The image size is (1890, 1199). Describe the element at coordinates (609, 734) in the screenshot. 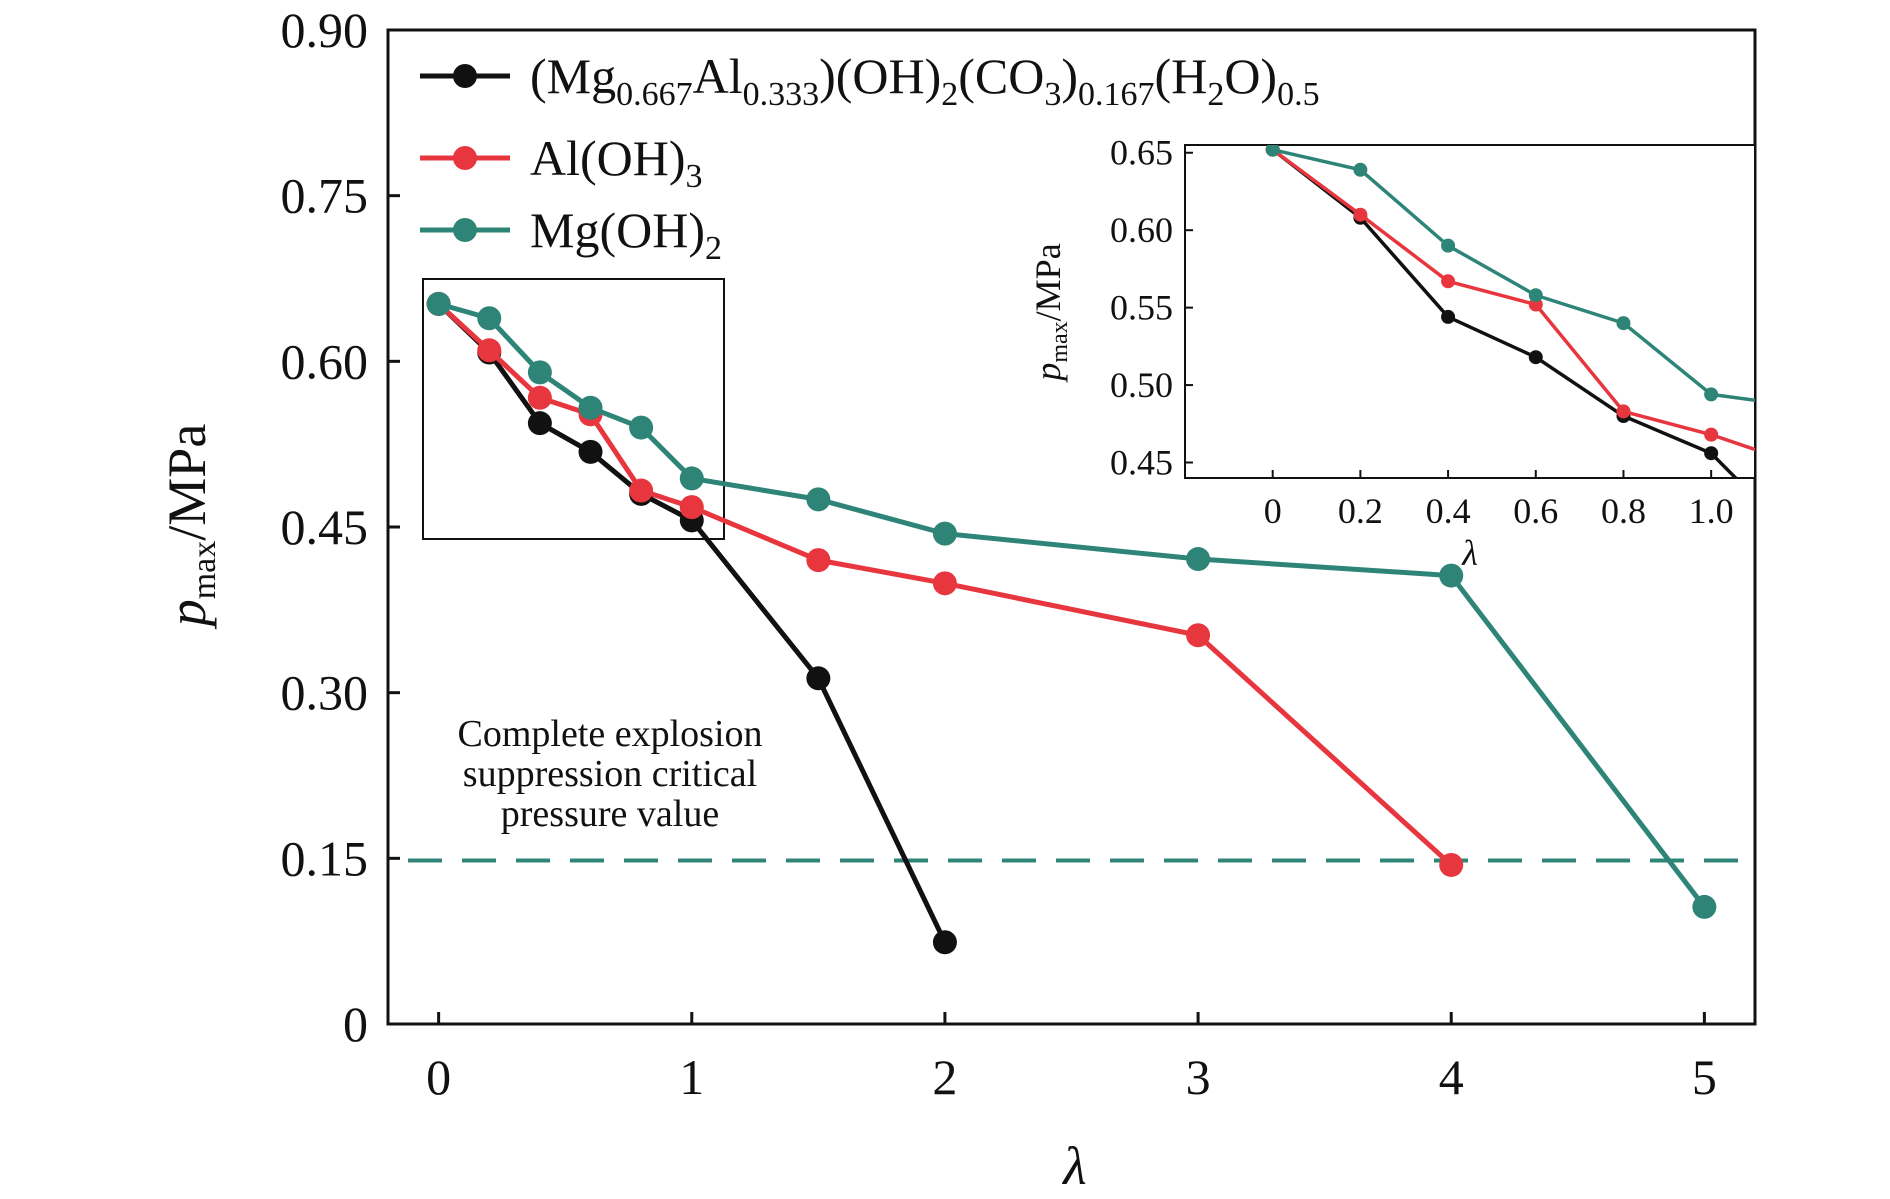

I see `annotation-line: Complete explosion` at that location.